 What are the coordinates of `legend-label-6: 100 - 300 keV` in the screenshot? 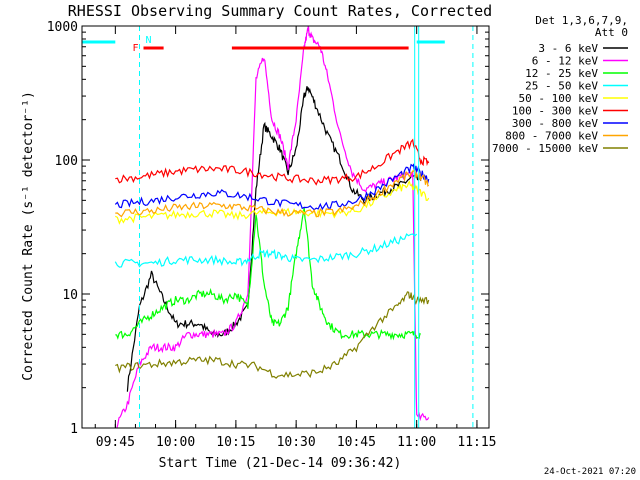 It's located at (555, 111).